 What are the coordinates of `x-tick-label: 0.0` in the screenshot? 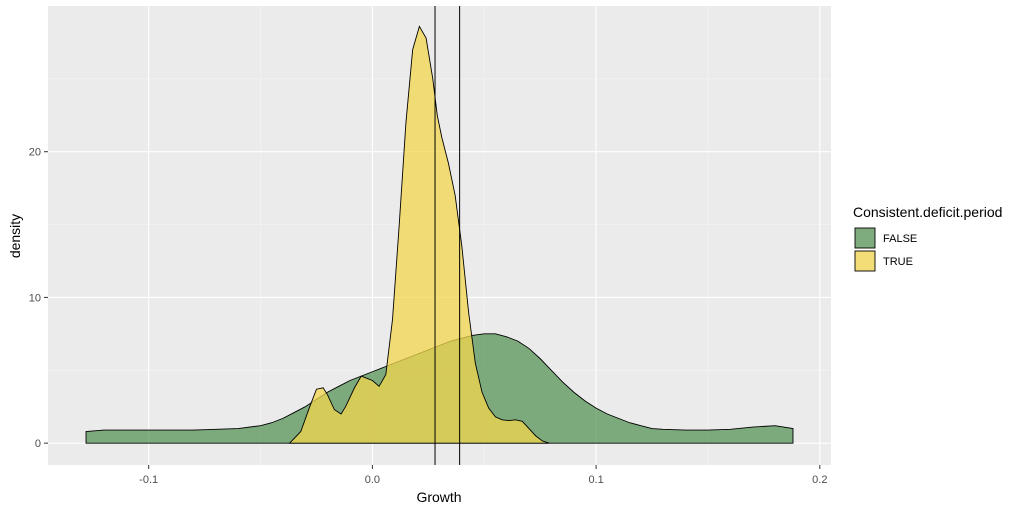 It's located at (372, 480).